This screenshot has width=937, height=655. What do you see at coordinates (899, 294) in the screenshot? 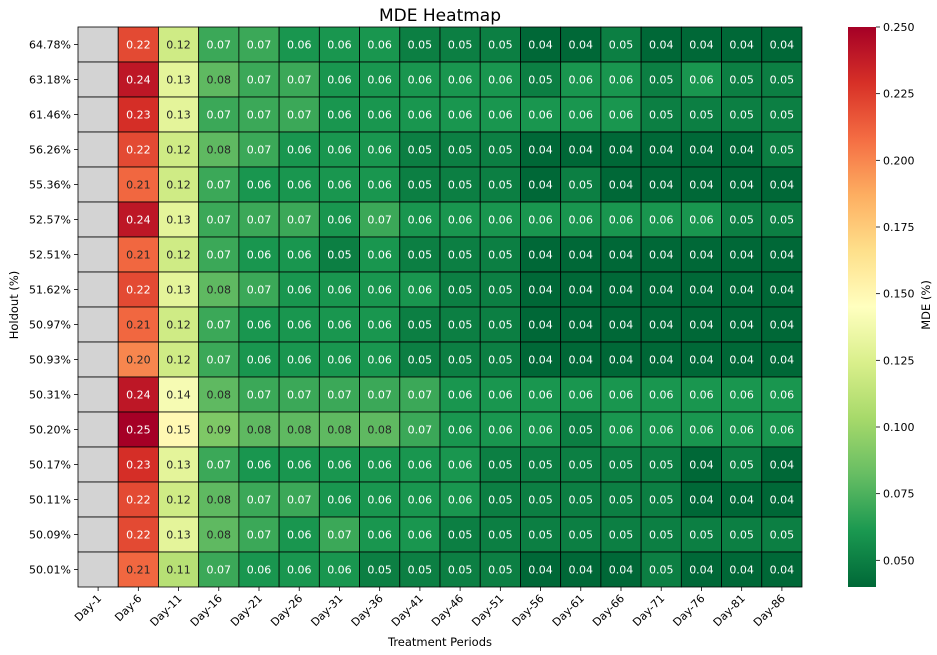
I see `colorbar-tick-label: 0.150` at bounding box center [899, 294].